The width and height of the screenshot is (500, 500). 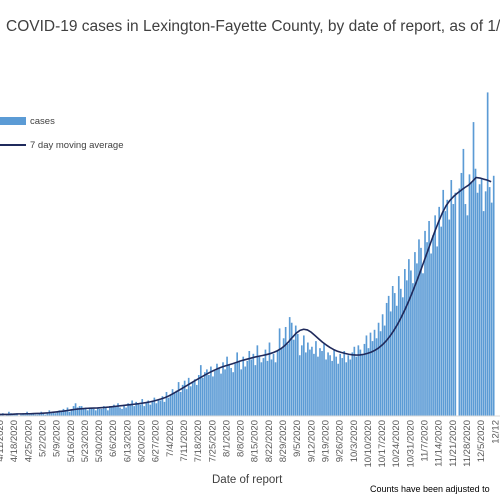 I want to click on footnote: Counts have been adjusted to, so click(x=430, y=489).